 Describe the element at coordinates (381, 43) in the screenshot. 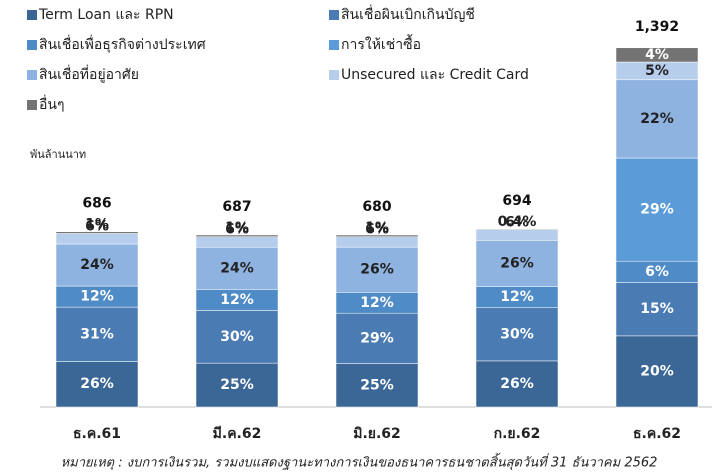

I see `legend-label: การให้เช่าซื้อ` at that location.